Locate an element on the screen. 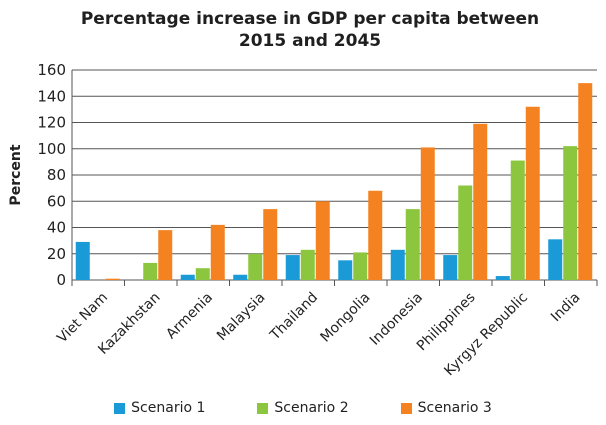  y-axis-title: Percent is located at coordinates (16, 174).